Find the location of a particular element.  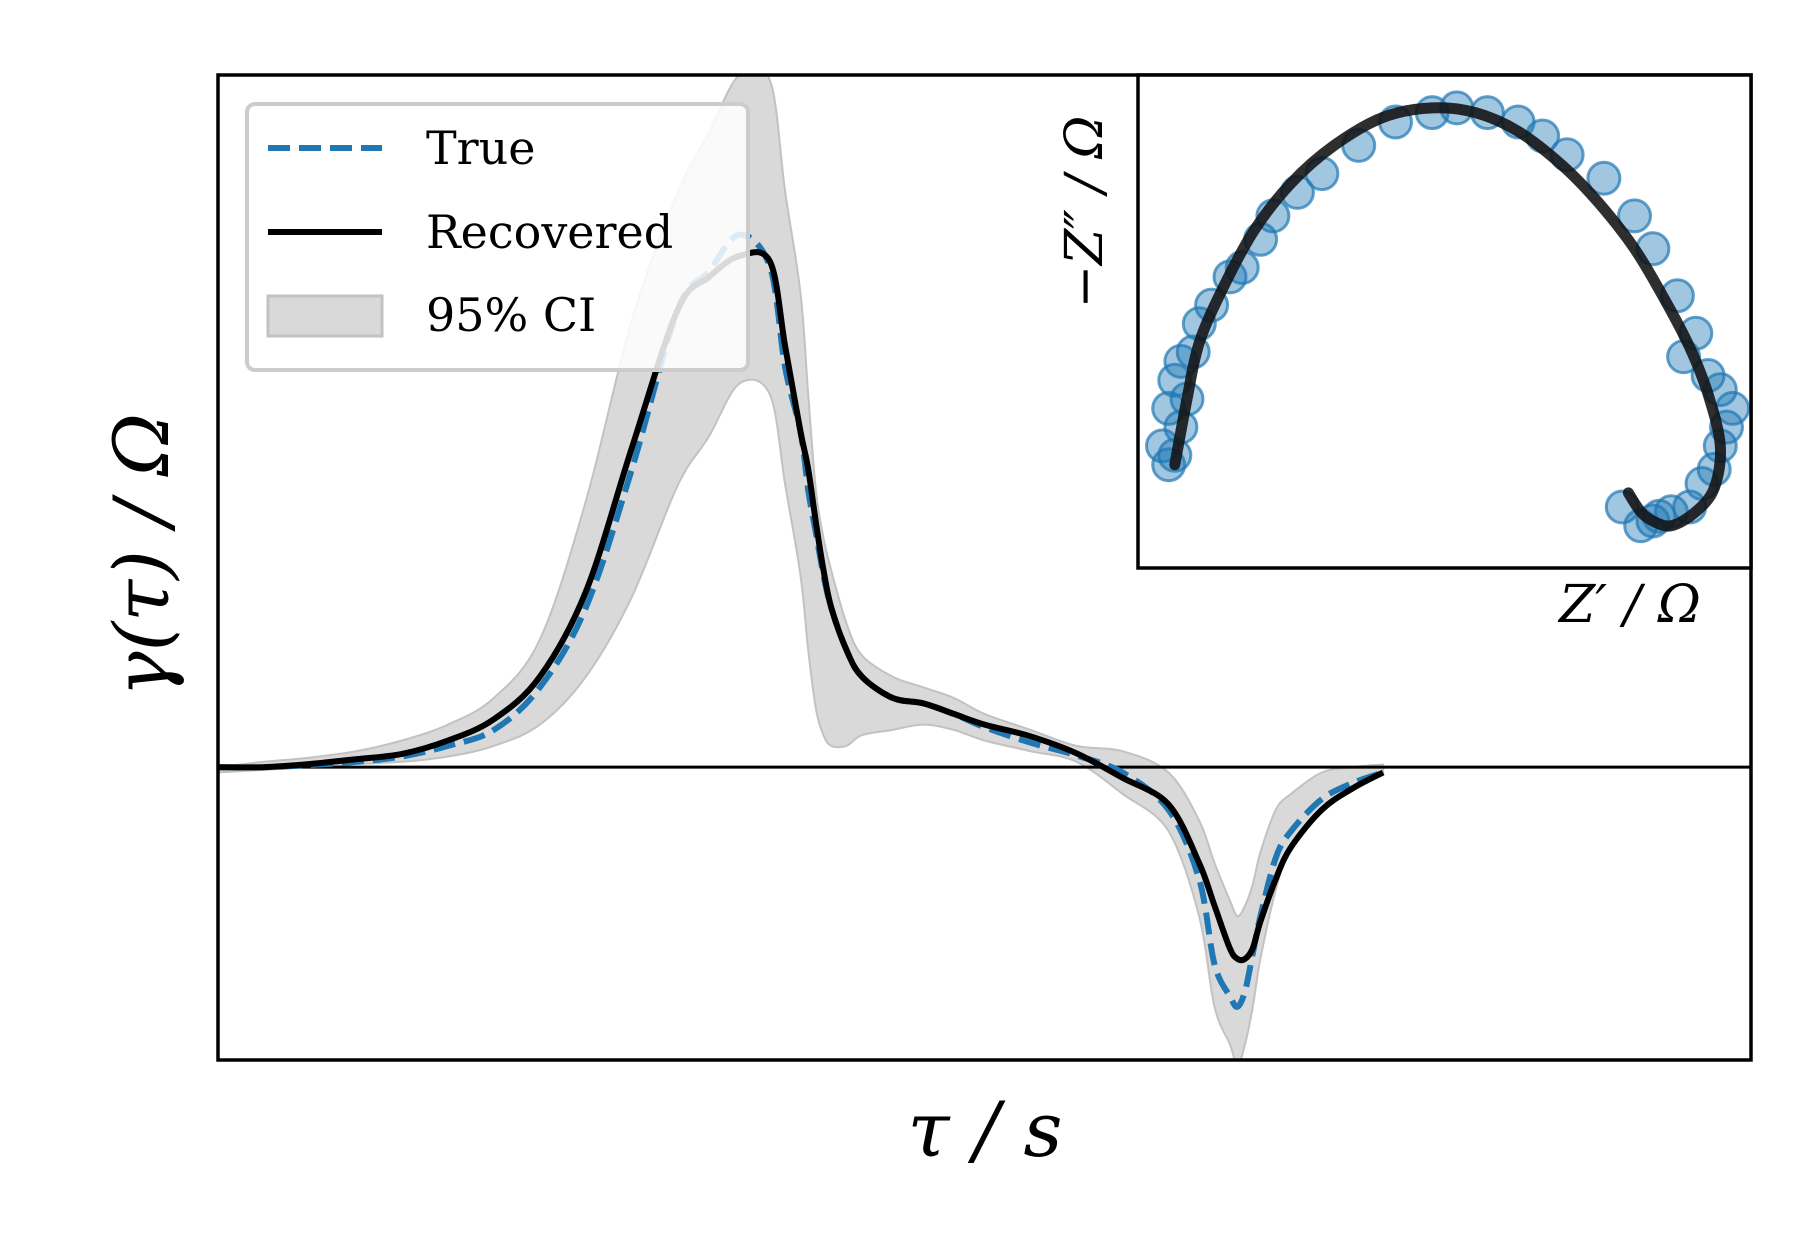

legend: True Recovered 95% CI is located at coordinates (497, 237).